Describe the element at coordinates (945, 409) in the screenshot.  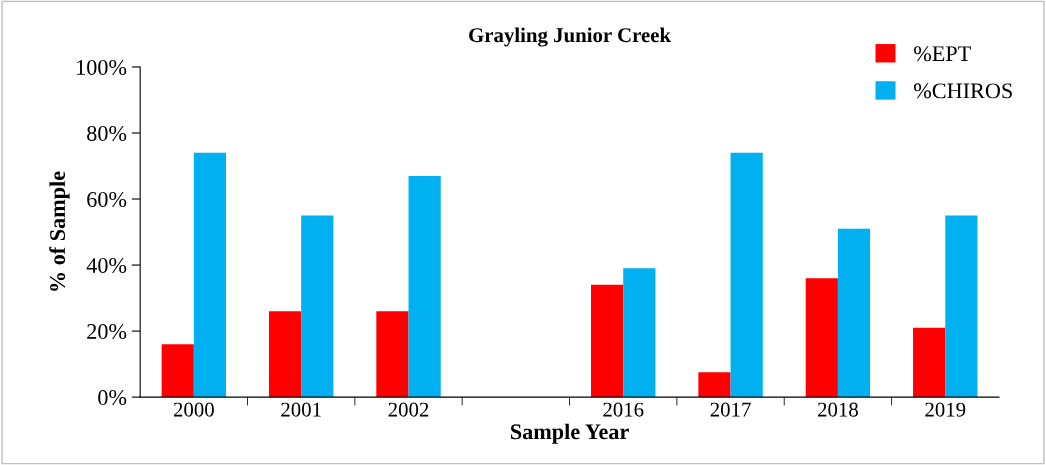
I see `x-tick-label: 2019` at that location.